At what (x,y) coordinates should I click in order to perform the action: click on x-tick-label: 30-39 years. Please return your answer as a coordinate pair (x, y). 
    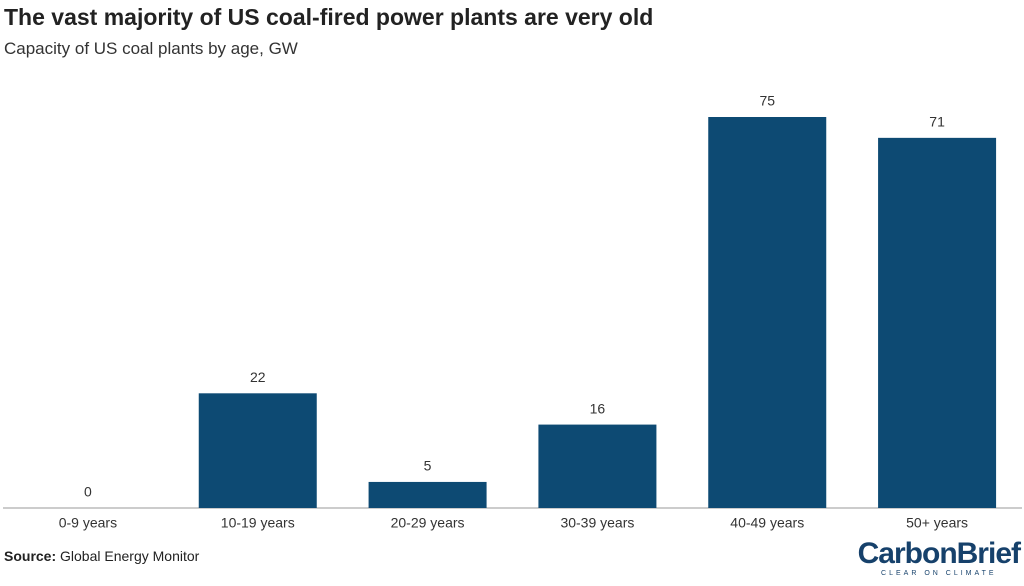
    Looking at the image, I should click on (597, 523).